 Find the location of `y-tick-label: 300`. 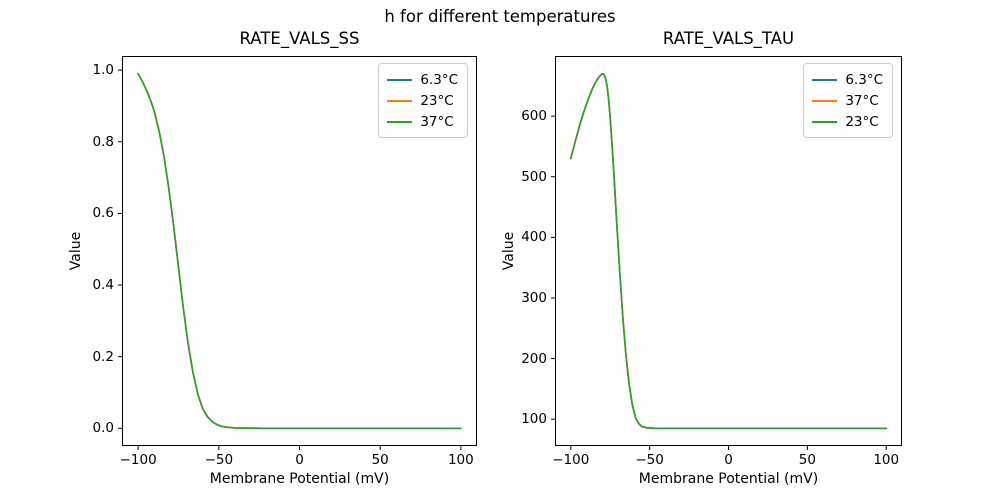

y-tick-label: 300 is located at coordinates (534, 297).